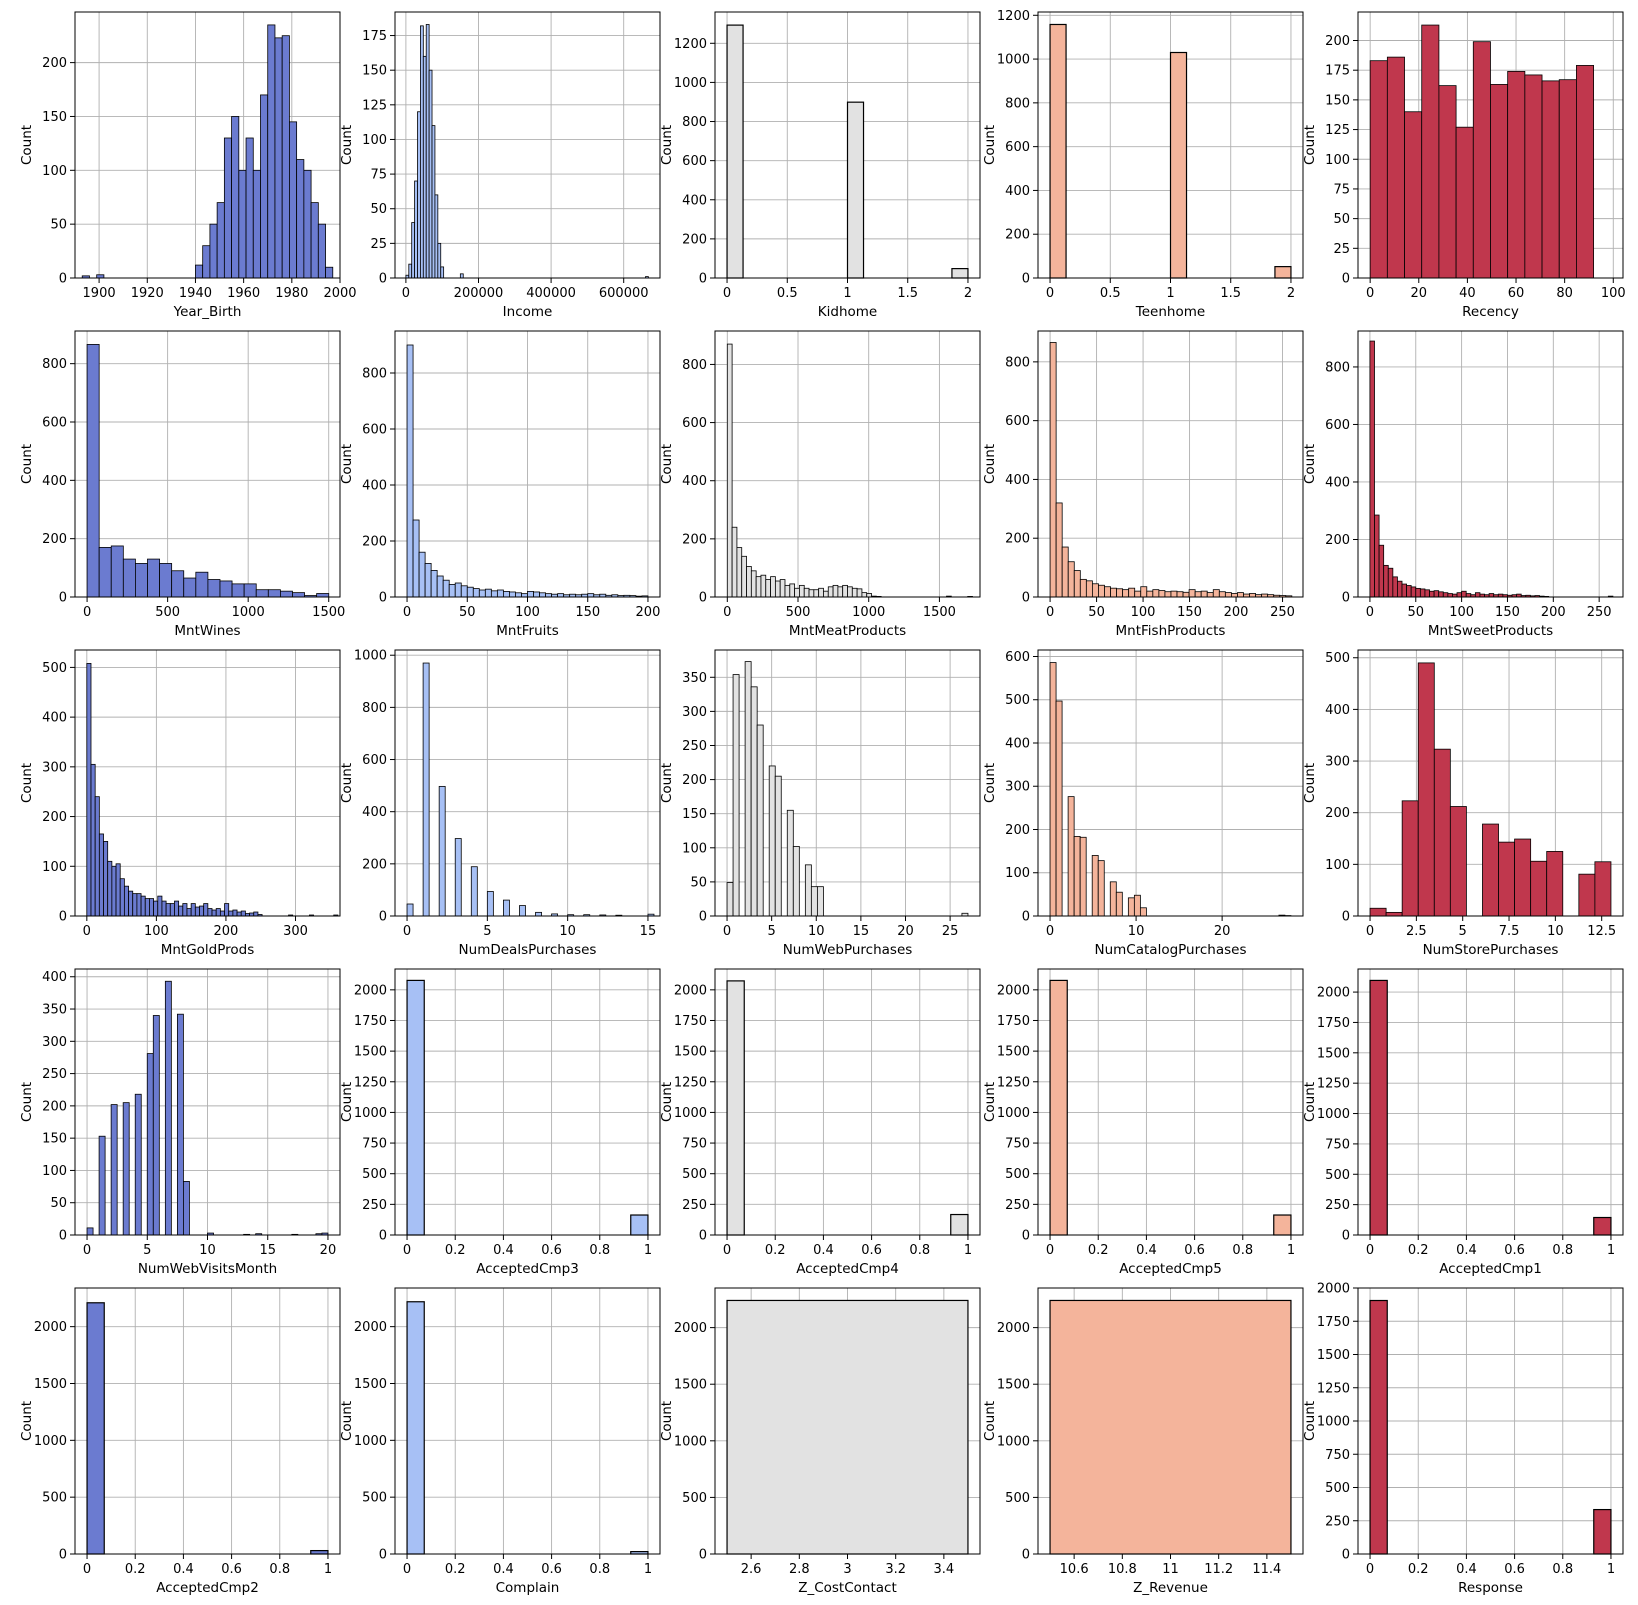 The image size is (1638, 1605). What do you see at coordinates (54, 117) in the screenshot?
I see `y-tick-label: 150` at bounding box center [54, 117].